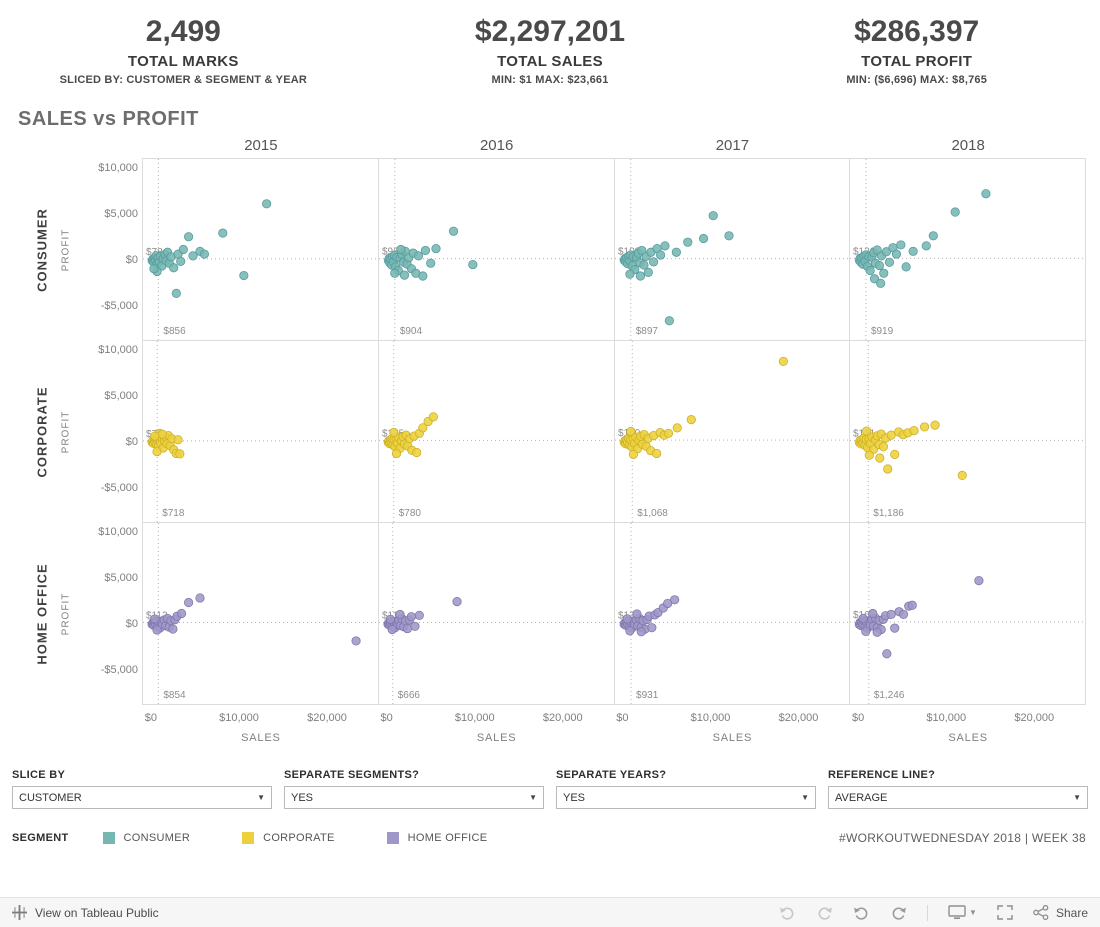  I want to click on share-button: Share, so click(1060, 912).